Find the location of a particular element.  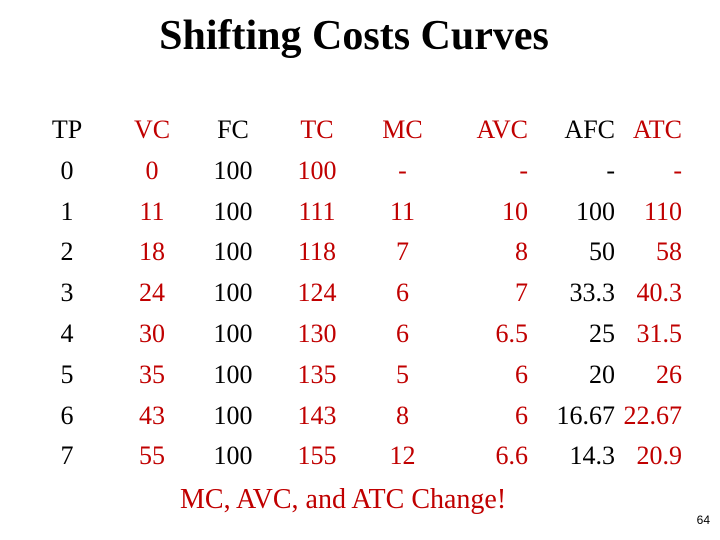

cell-tc: 155 is located at coordinates (317, 456).